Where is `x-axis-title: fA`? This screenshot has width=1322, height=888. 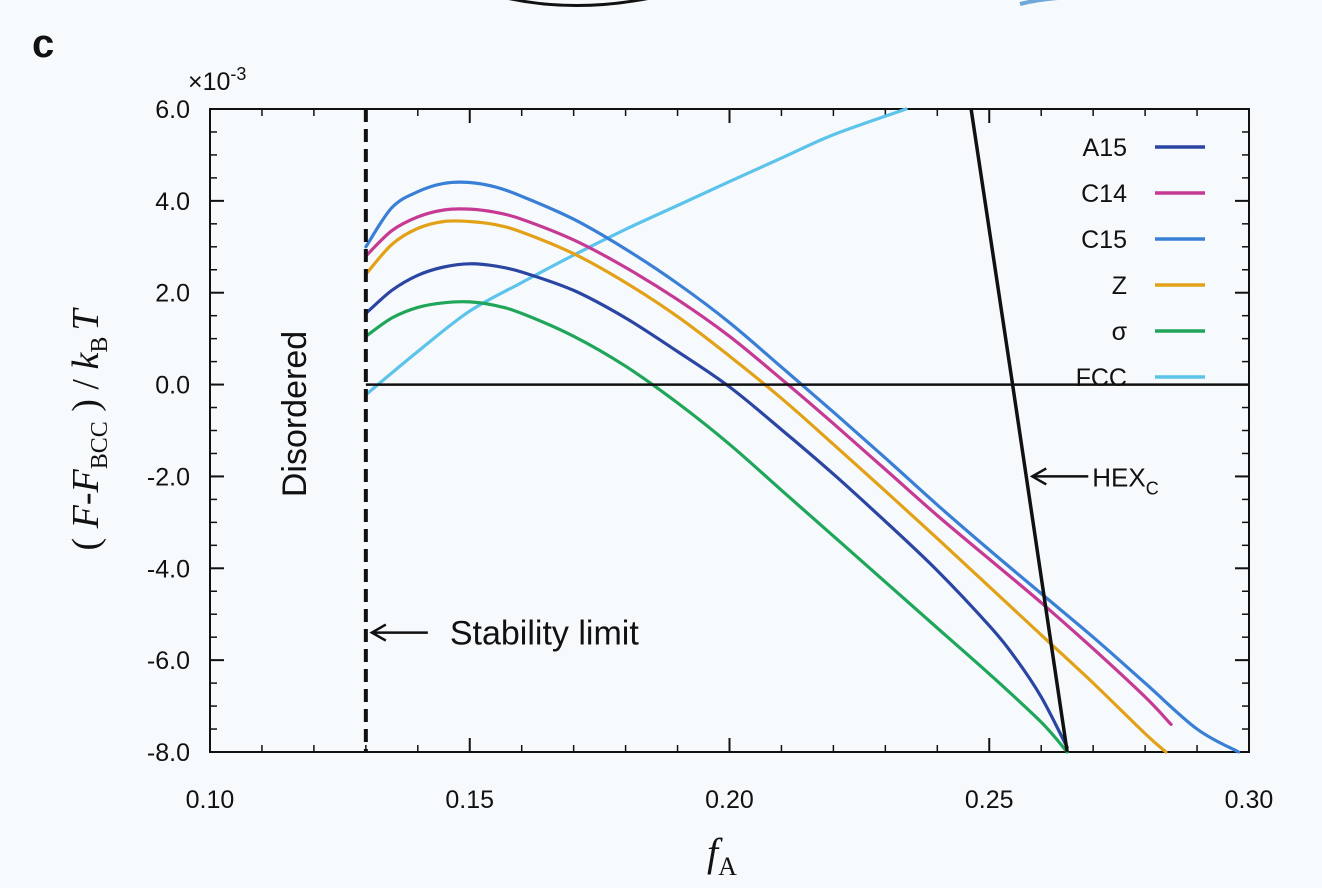
x-axis-title: fA is located at coordinates (722, 855).